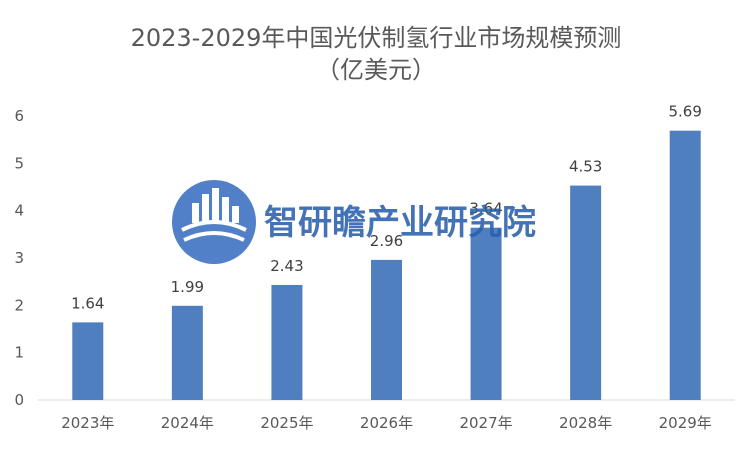  I want to click on x-tick-label: 2024年, so click(187, 423).